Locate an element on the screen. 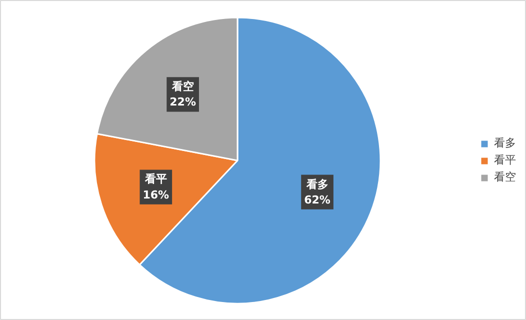 The width and height of the screenshot is (526, 320). data-label: 62% is located at coordinates (317, 199).